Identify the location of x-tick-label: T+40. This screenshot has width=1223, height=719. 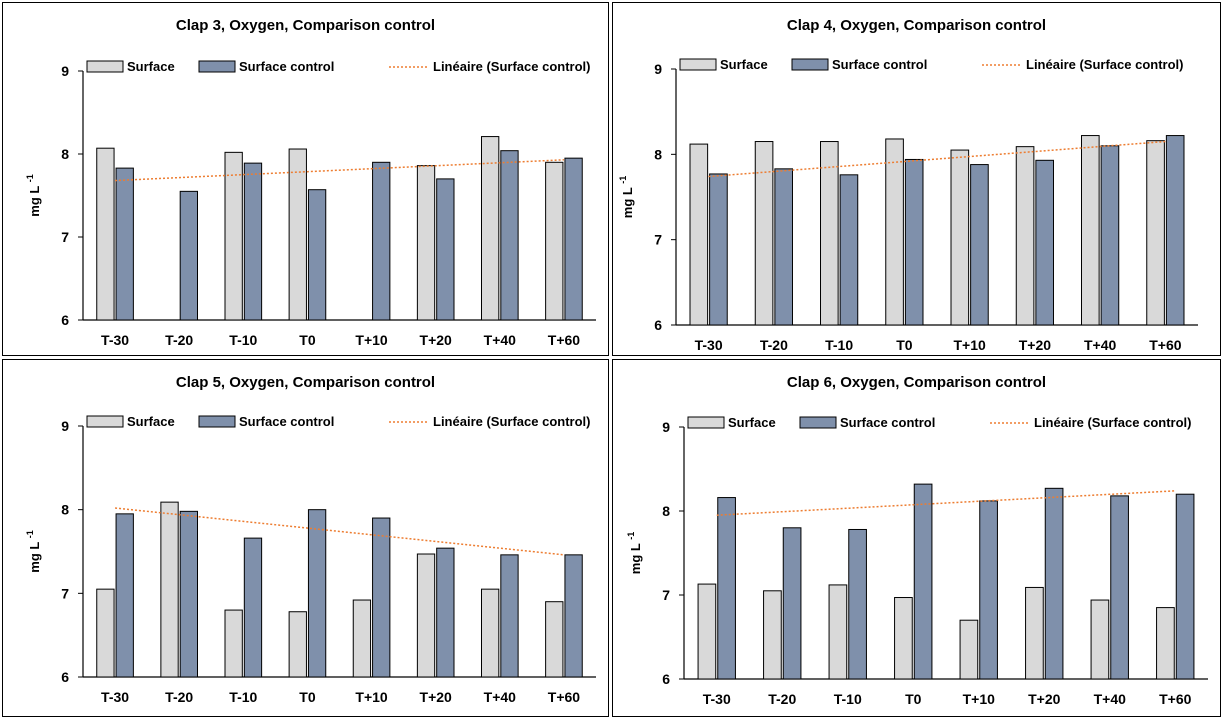
(500, 697).